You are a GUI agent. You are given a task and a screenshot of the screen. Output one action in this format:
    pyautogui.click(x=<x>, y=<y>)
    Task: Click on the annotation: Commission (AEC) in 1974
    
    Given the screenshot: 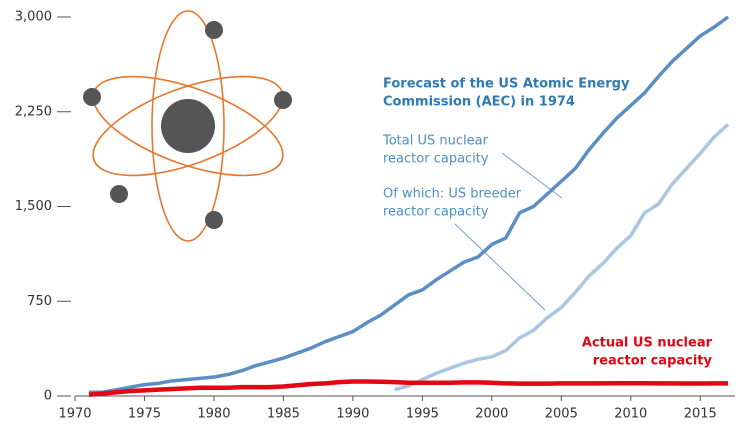 What is the action you would take?
    pyautogui.click(x=479, y=102)
    